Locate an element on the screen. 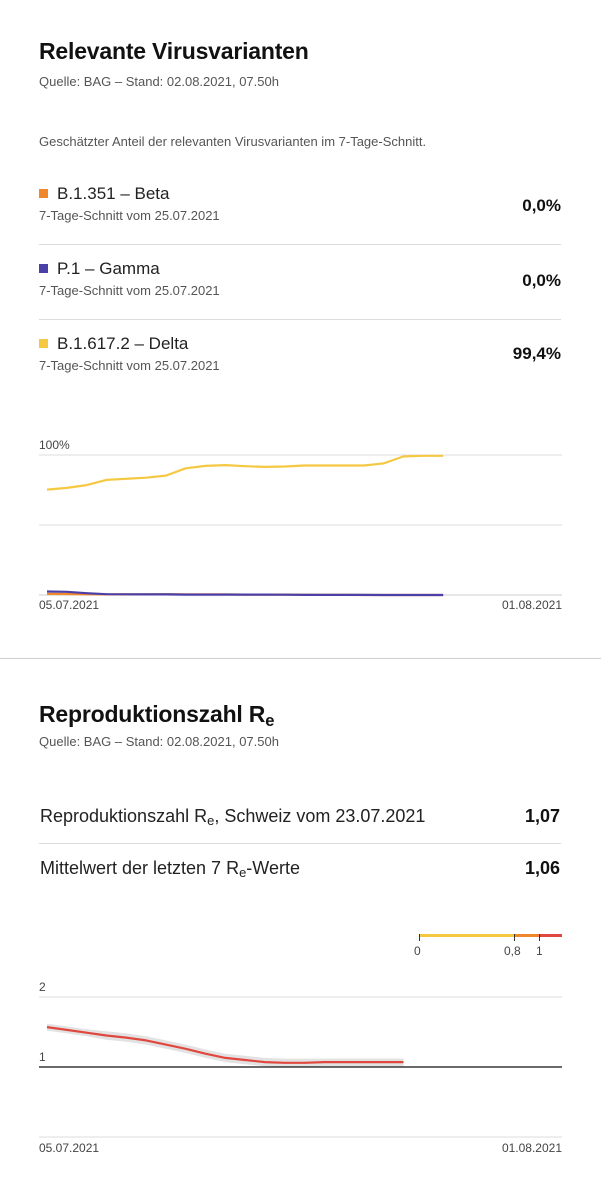  section-divider is located at coordinates (300, 658).